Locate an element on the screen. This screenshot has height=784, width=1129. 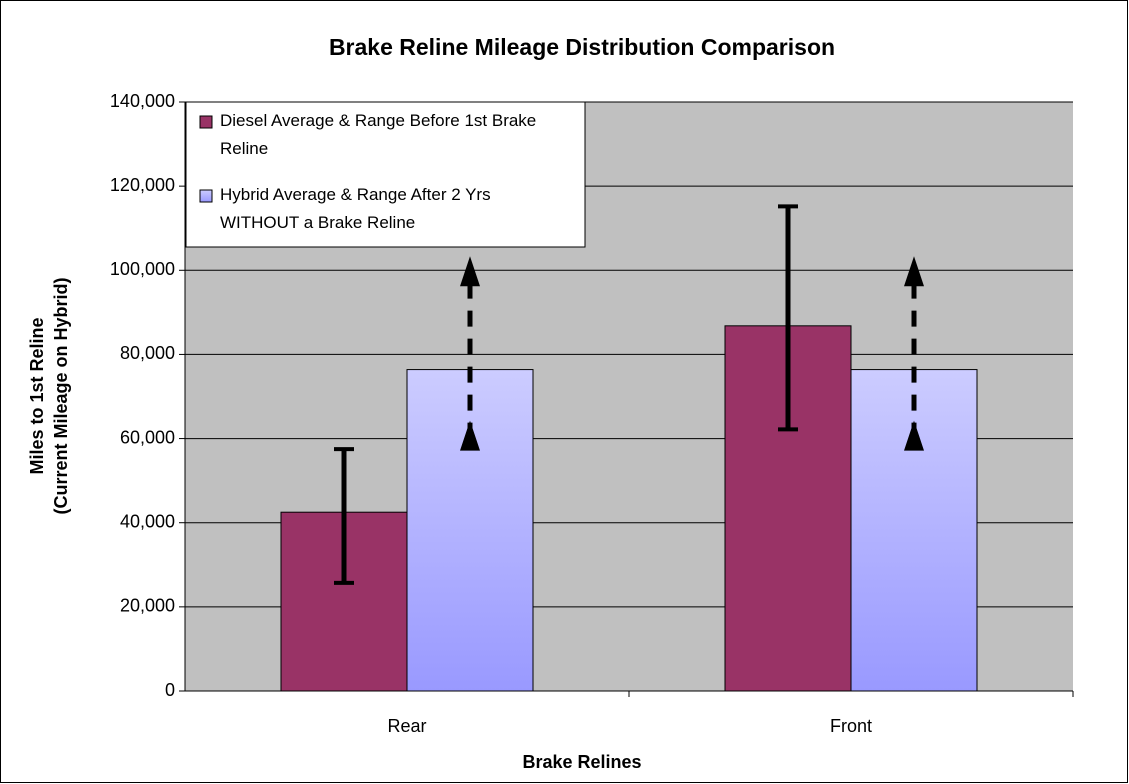
y-axis-title-line: (Current Mileage on Hybrid) is located at coordinates (61, 395).